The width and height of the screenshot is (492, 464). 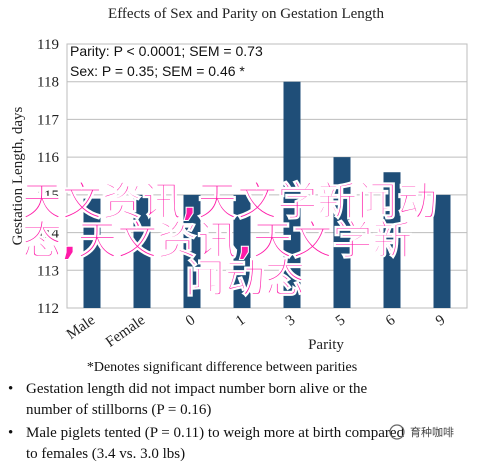 What do you see at coordinates (290, 320) in the screenshot?
I see `x-tick-label: 3` at bounding box center [290, 320].